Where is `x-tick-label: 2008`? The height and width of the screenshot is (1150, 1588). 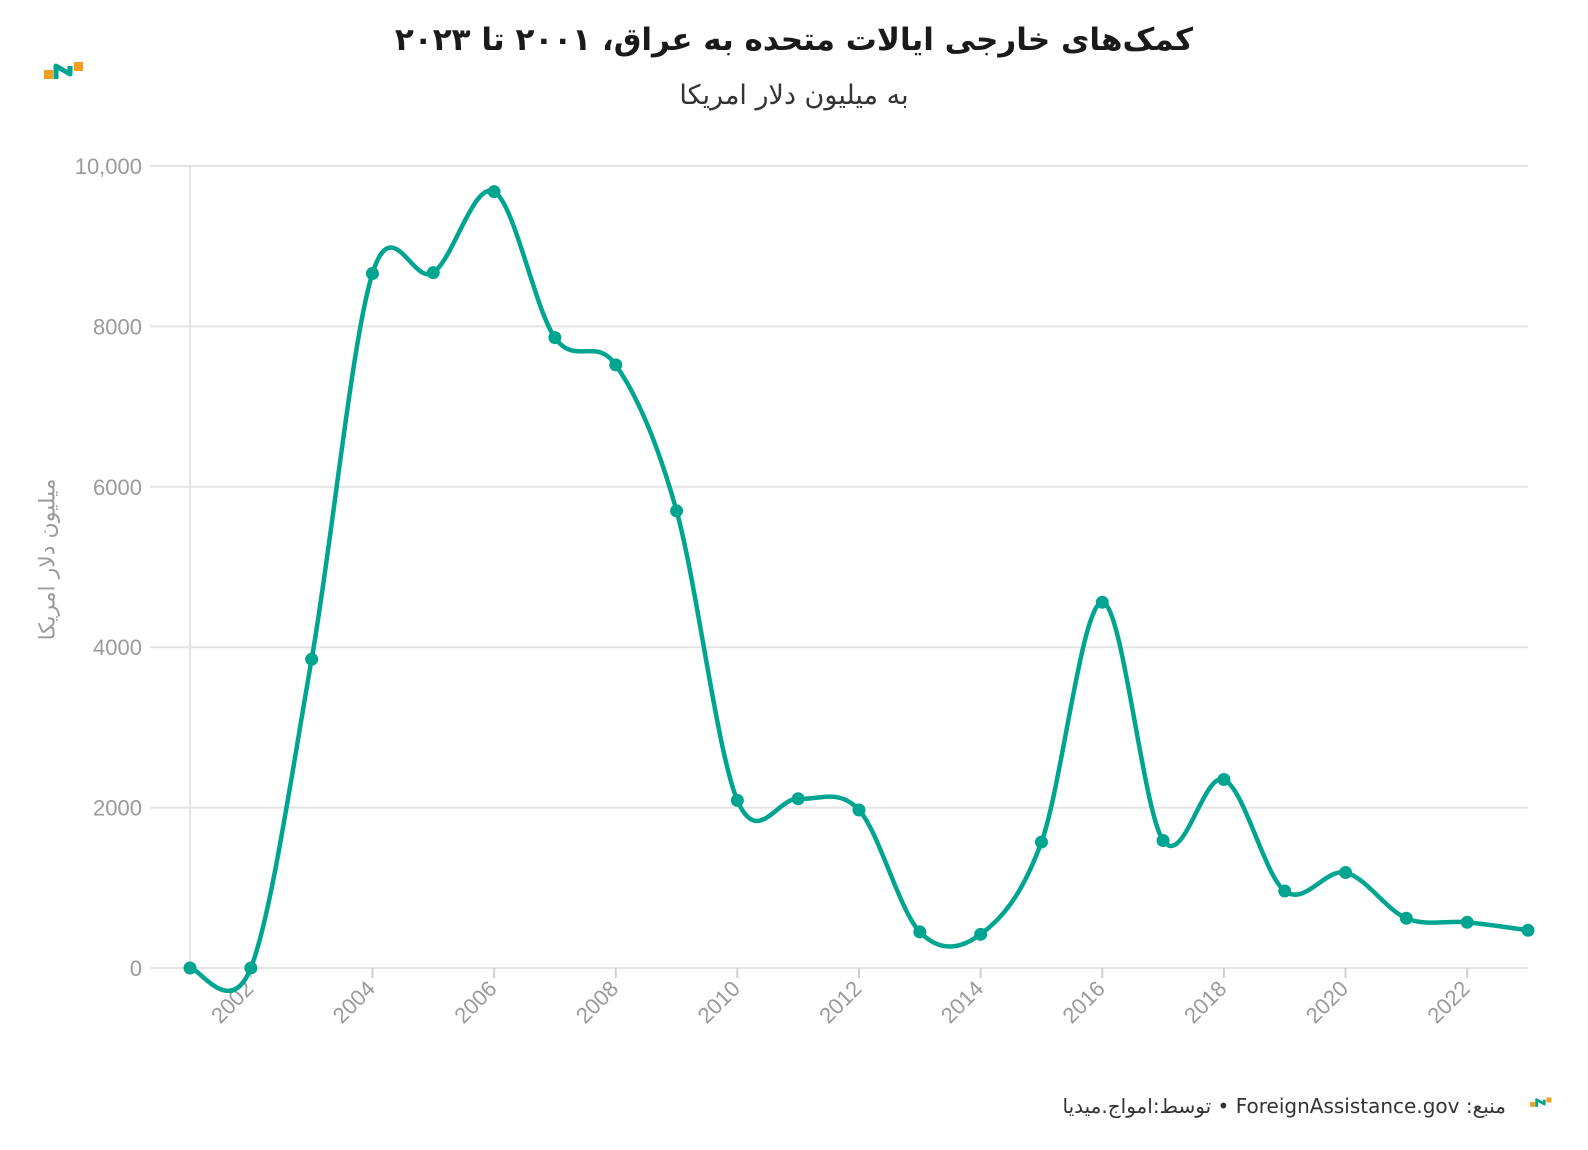
x-tick-label: 2008 is located at coordinates (597, 1002).